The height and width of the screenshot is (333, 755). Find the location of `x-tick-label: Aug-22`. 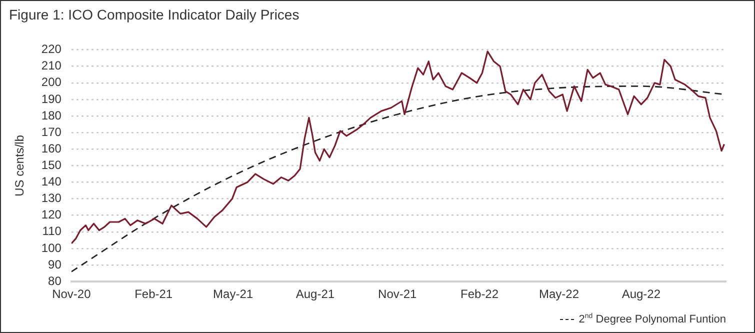

x-tick-label: Aug-22 is located at coordinates (641, 294).